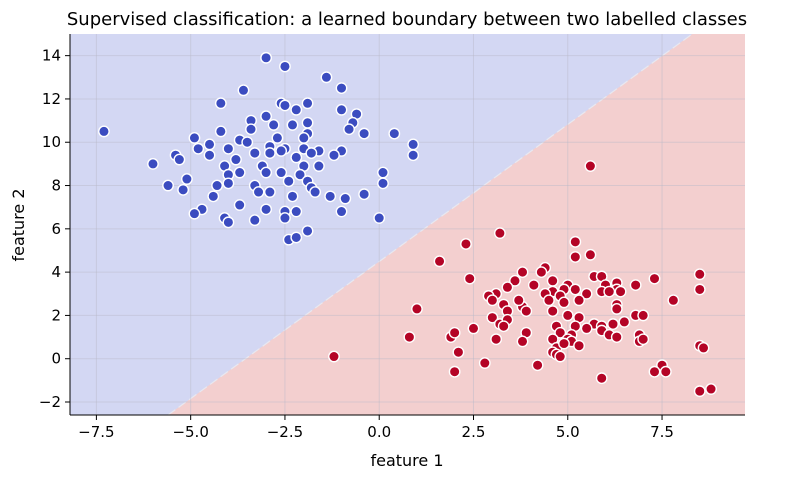 The height and width of the screenshot is (485, 799). What do you see at coordinates (662, 432) in the screenshot?
I see `x-tick-label: 7.5` at bounding box center [662, 432].